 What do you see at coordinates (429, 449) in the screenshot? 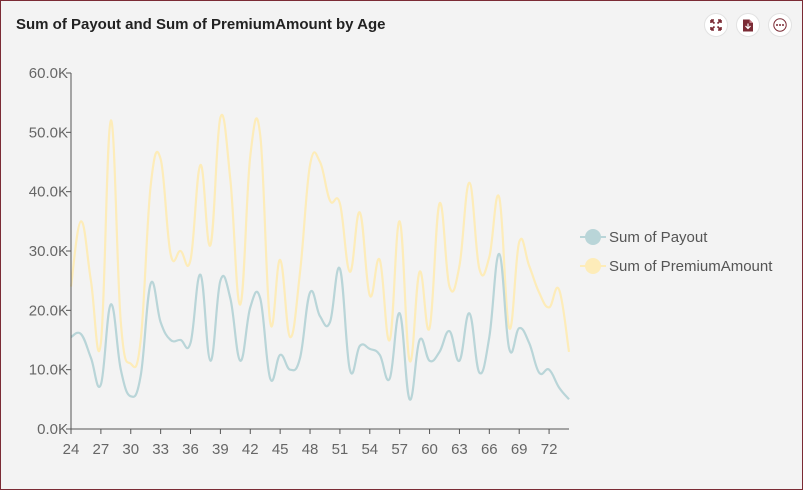
I see `x-tick-label: 60` at bounding box center [429, 449].